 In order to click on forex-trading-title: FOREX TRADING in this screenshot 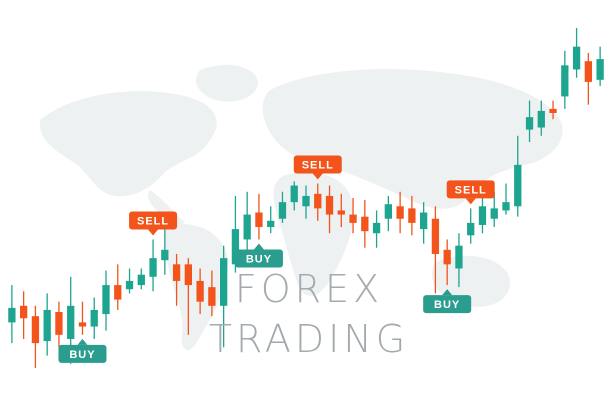, I will do `click(309, 314)`.